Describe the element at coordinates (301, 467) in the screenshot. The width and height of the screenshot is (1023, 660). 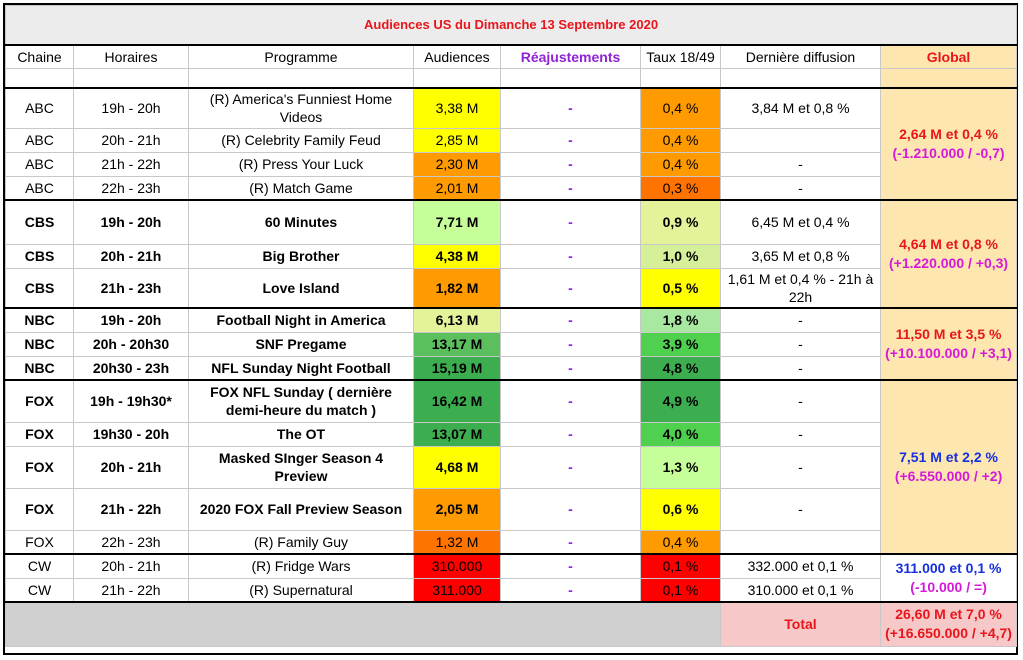
I see `cell-programme: Masked SInger Season 4 Preview` at that location.